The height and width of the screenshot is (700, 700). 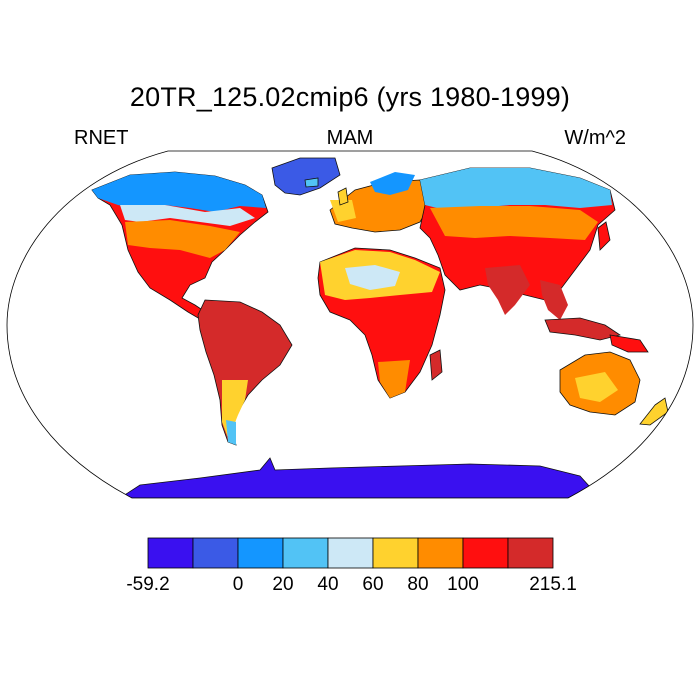 What do you see at coordinates (595, 138) in the screenshot?
I see `units-label: W/m^2` at bounding box center [595, 138].